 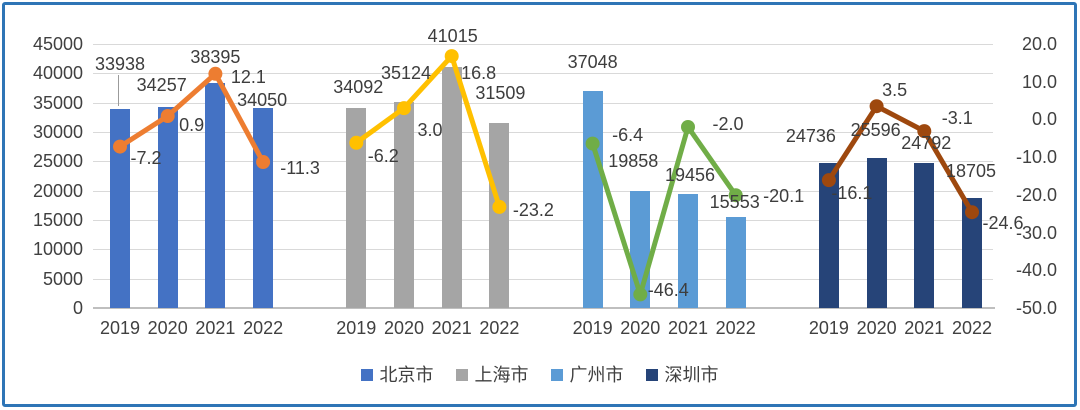 I want to click on right-axis-tick: -40.0, so click(x=1036, y=270).